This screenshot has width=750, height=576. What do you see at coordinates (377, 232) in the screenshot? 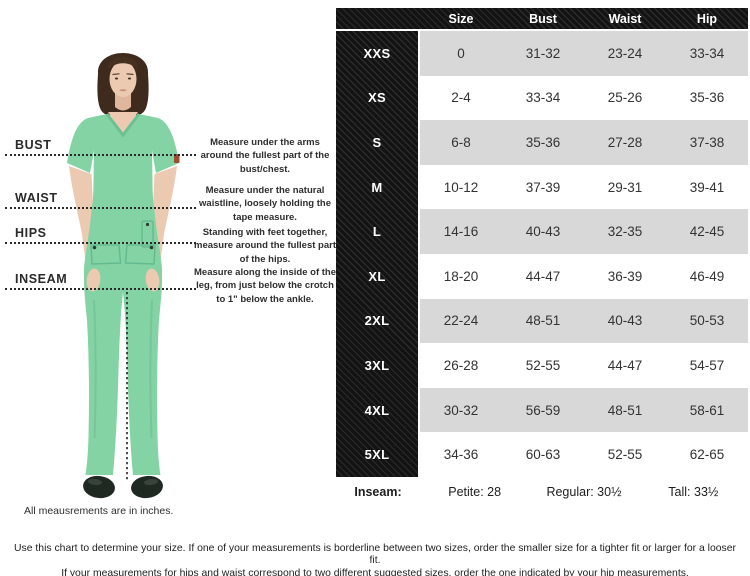
I see `size-name: L` at bounding box center [377, 232].